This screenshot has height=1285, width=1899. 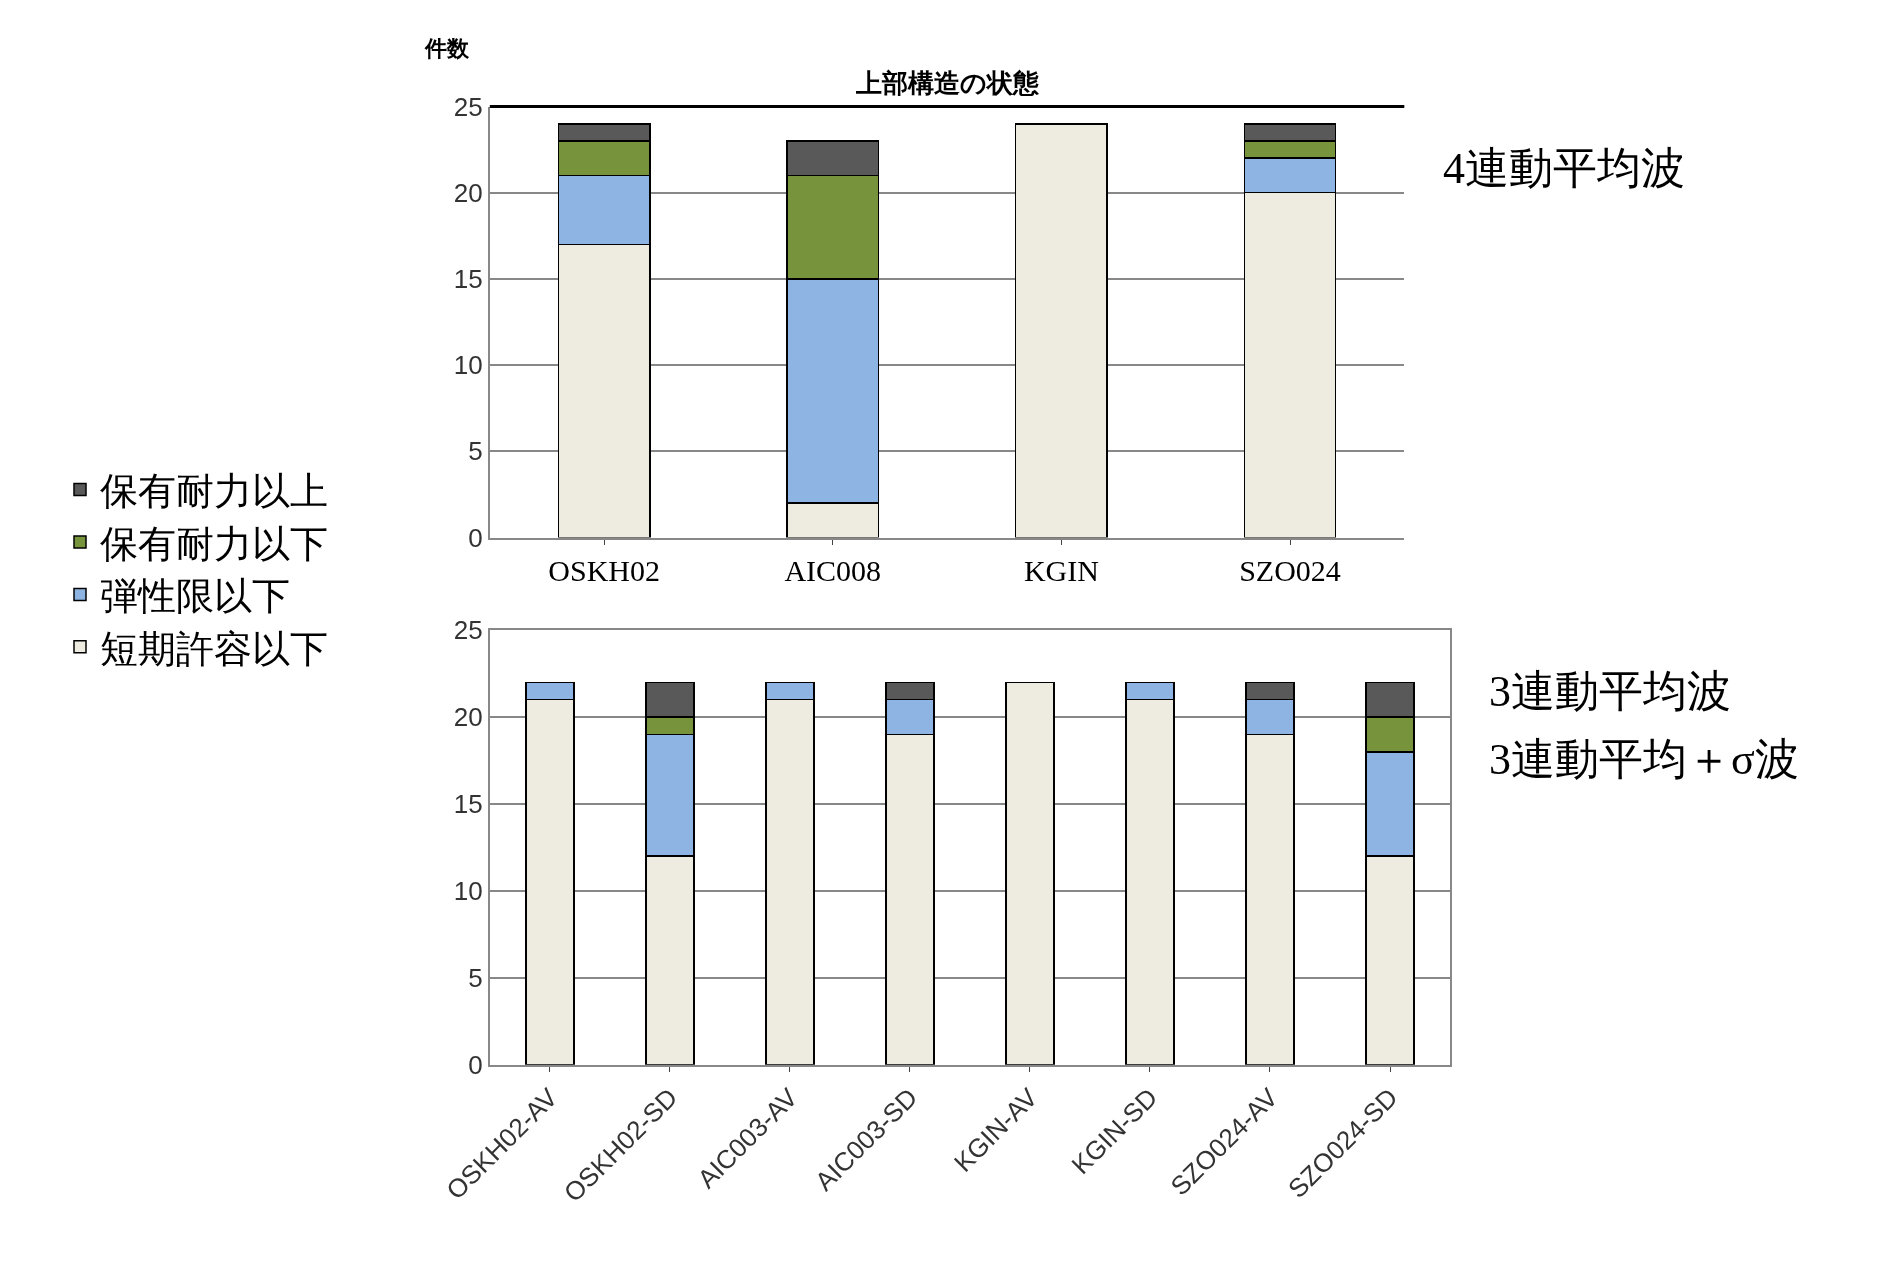 What do you see at coordinates (214, 648) in the screenshot?
I see `legend-label: 短期許容以下` at bounding box center [214, 648].